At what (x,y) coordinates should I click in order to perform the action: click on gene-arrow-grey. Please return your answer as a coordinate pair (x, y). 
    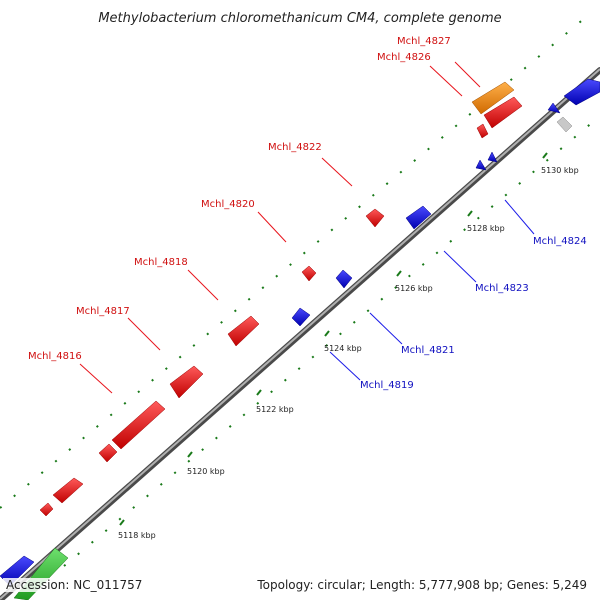
    Looking at the image, I should click on (564, 124).